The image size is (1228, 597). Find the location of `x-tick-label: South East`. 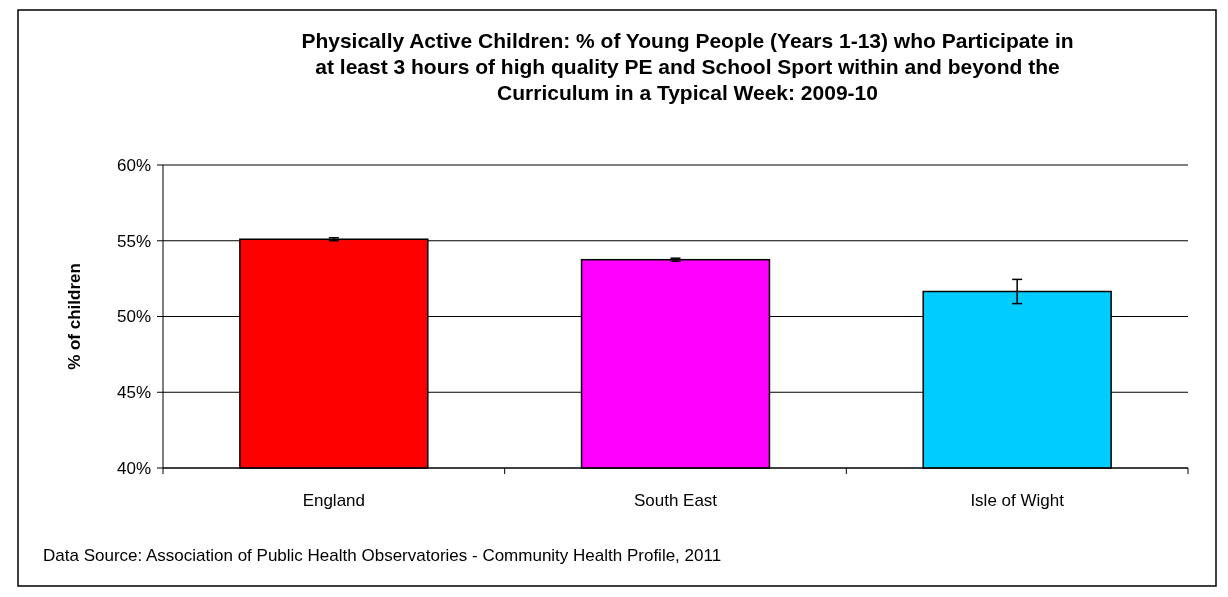

x-tick-label: South East is located at coordinates (675, 500).